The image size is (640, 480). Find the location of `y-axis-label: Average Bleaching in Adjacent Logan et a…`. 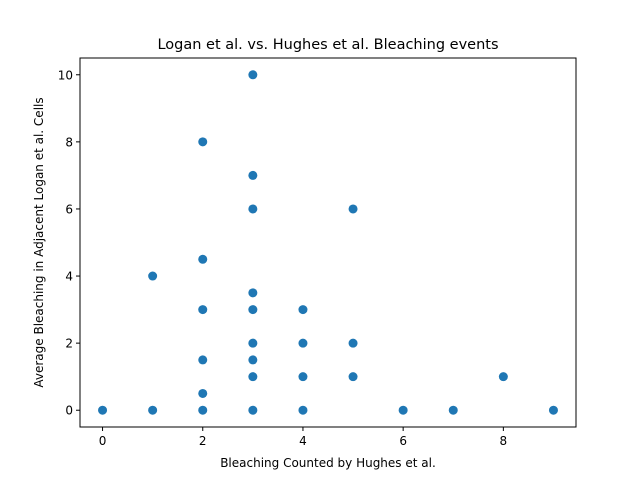

y-axis-label: Average Bleaching in Adjacent Logan et a… is located at coordinates (39, 242).